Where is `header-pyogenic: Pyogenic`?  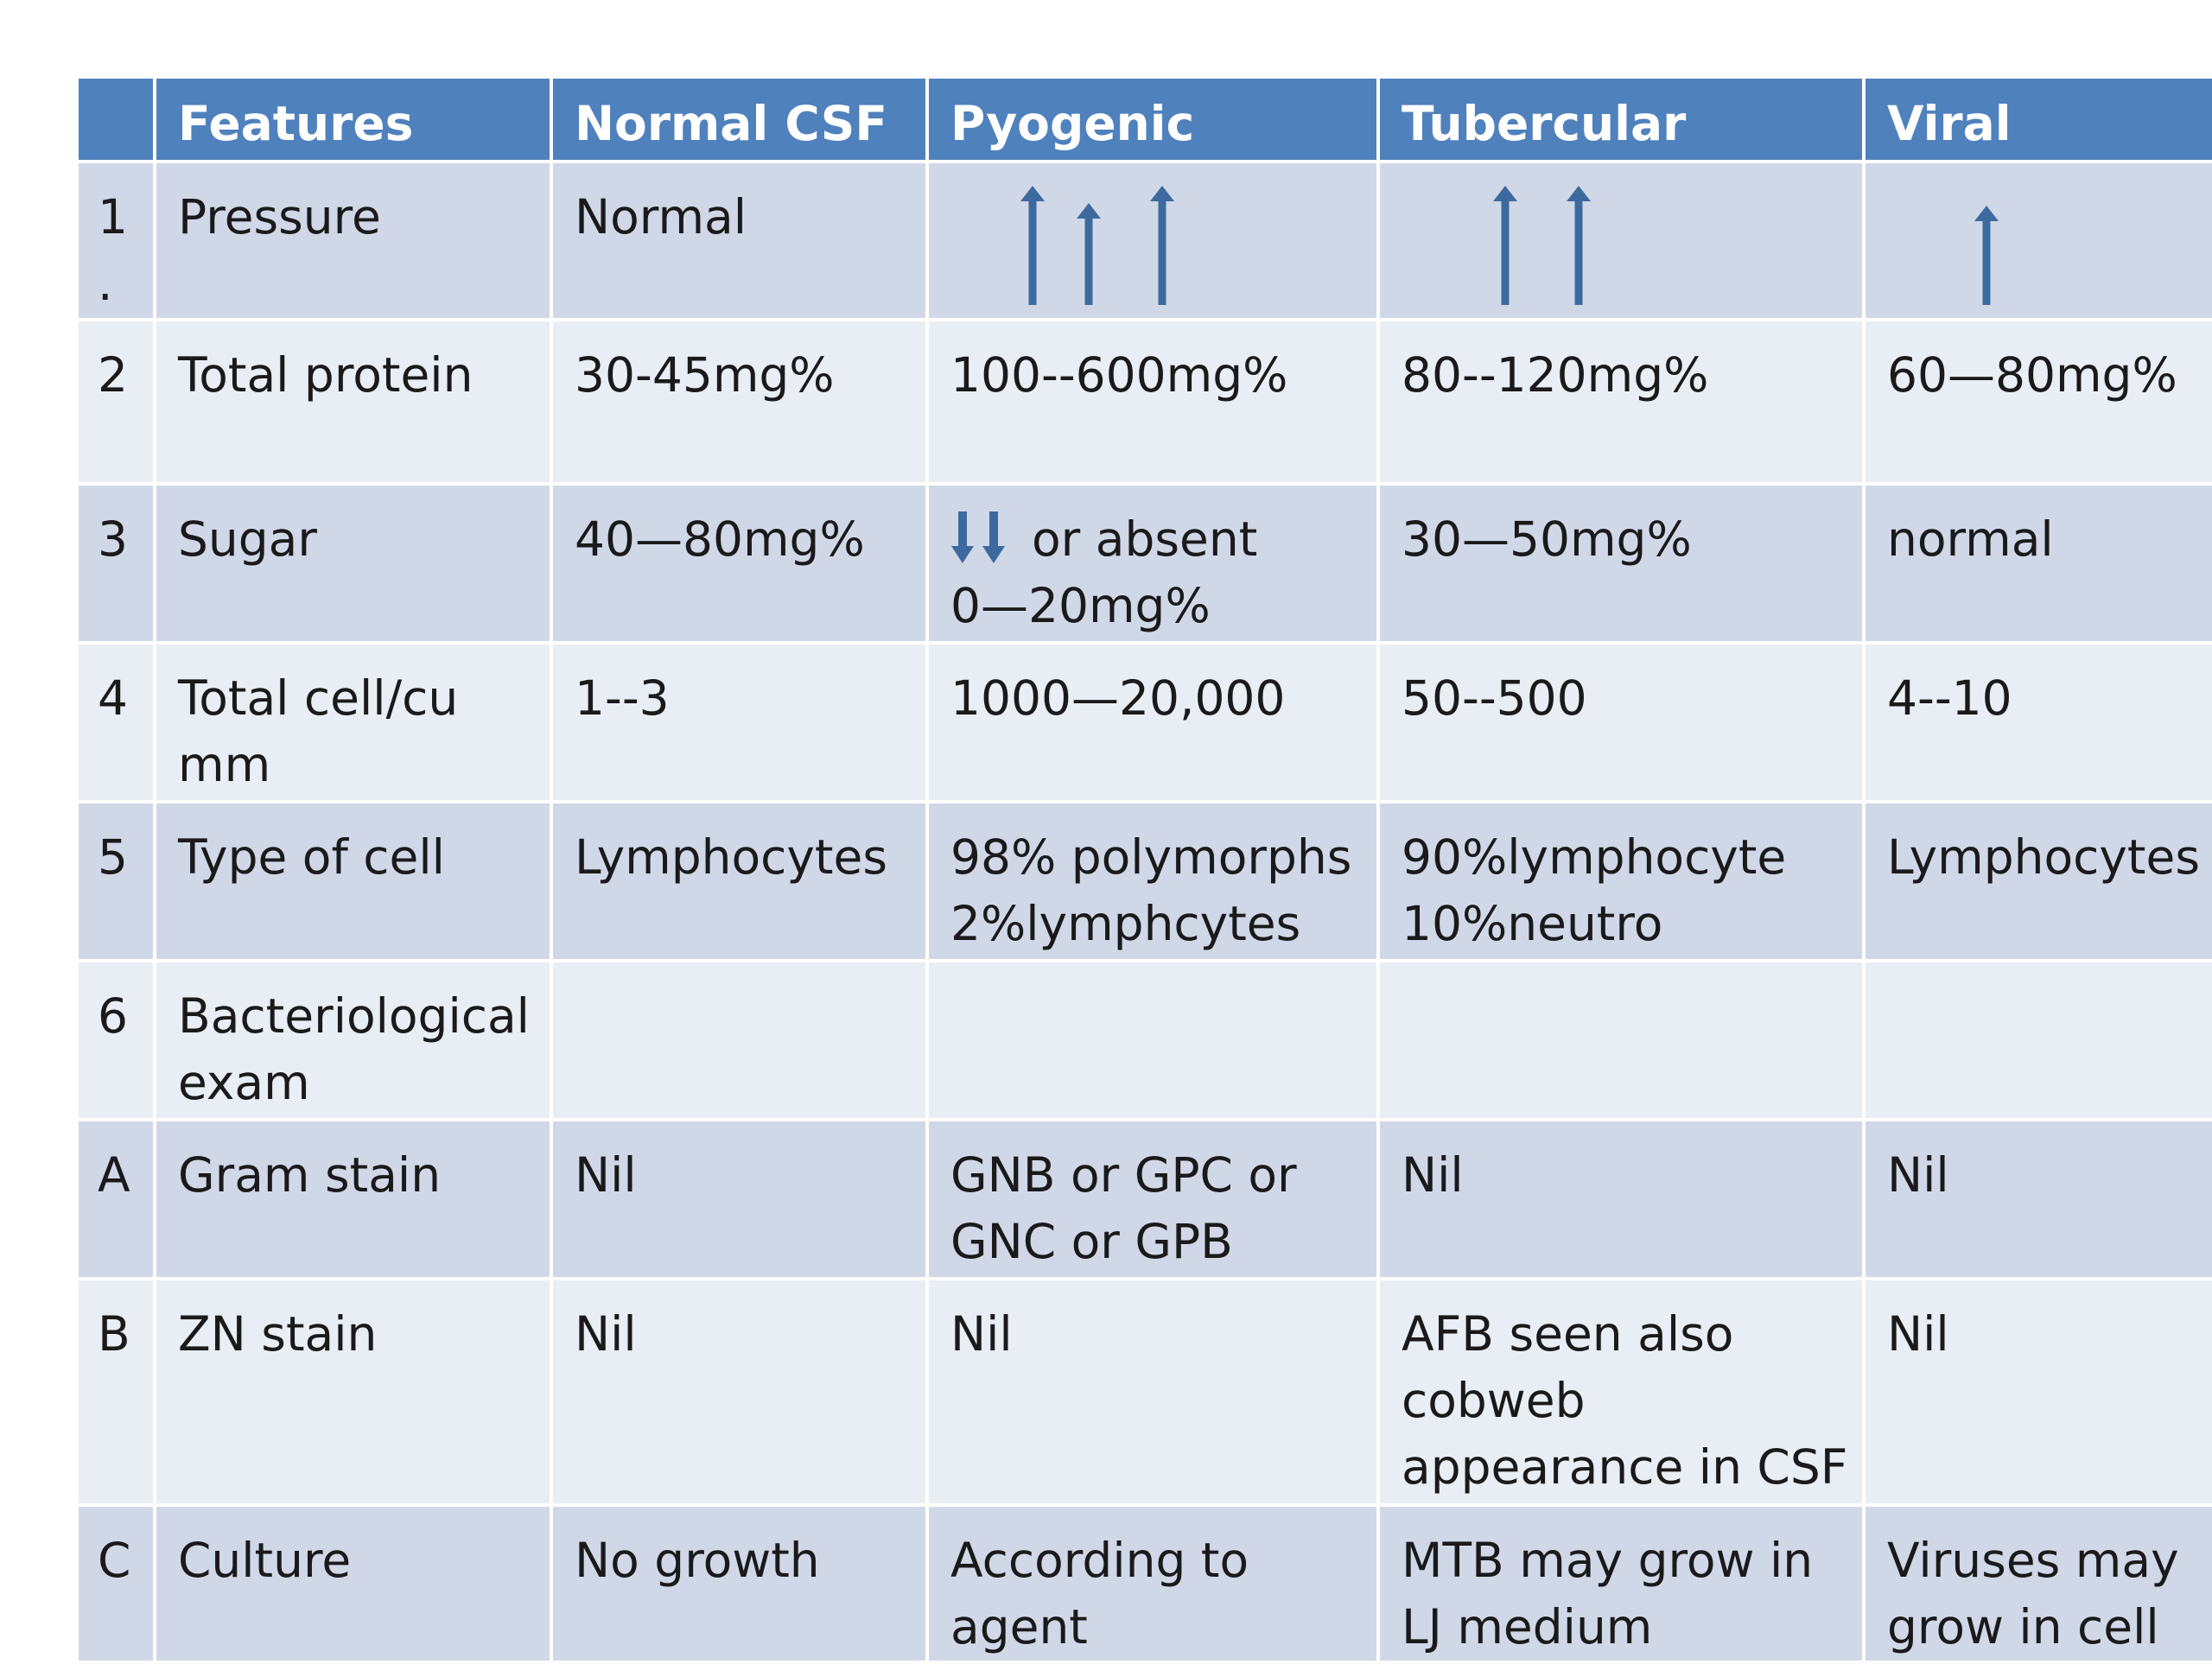
header-pyogenic: Pyogenic is located at coordinates (1152, 119).